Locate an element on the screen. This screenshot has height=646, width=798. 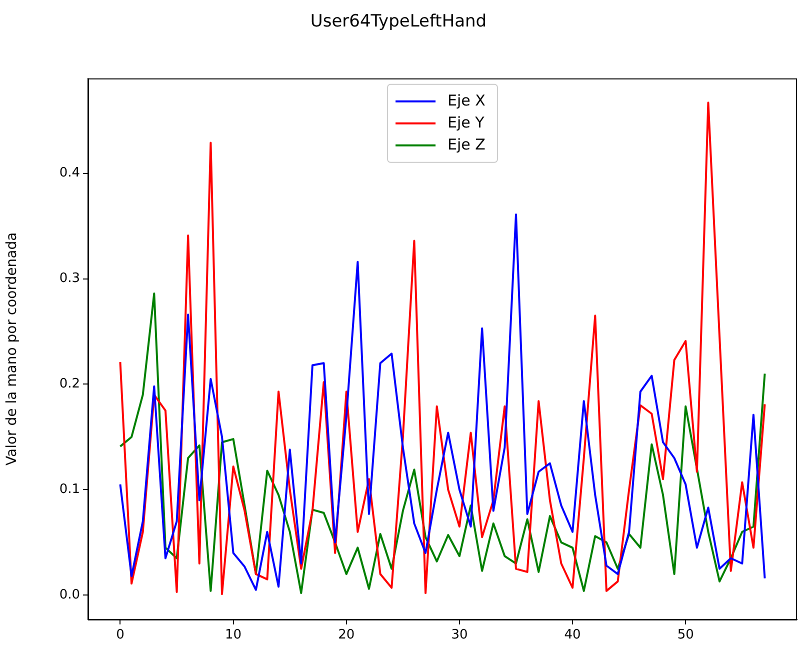
legend-label: Eje Z is located at coordinates (467, 144).